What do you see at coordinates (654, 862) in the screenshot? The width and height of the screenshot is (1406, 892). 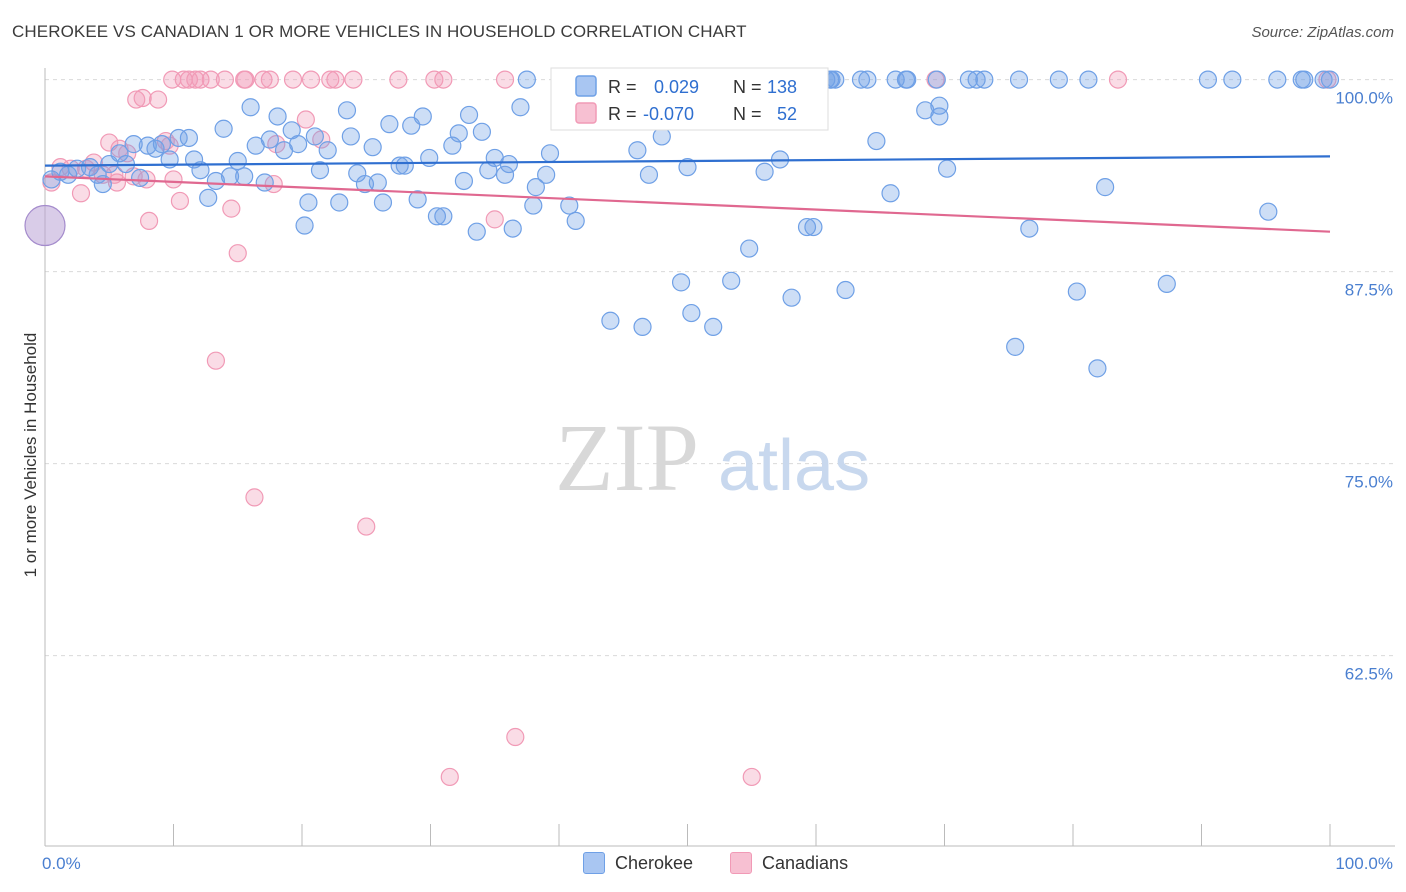 I see `legend-cherokee-label: Cherokee` at bounding box center [654, 862].